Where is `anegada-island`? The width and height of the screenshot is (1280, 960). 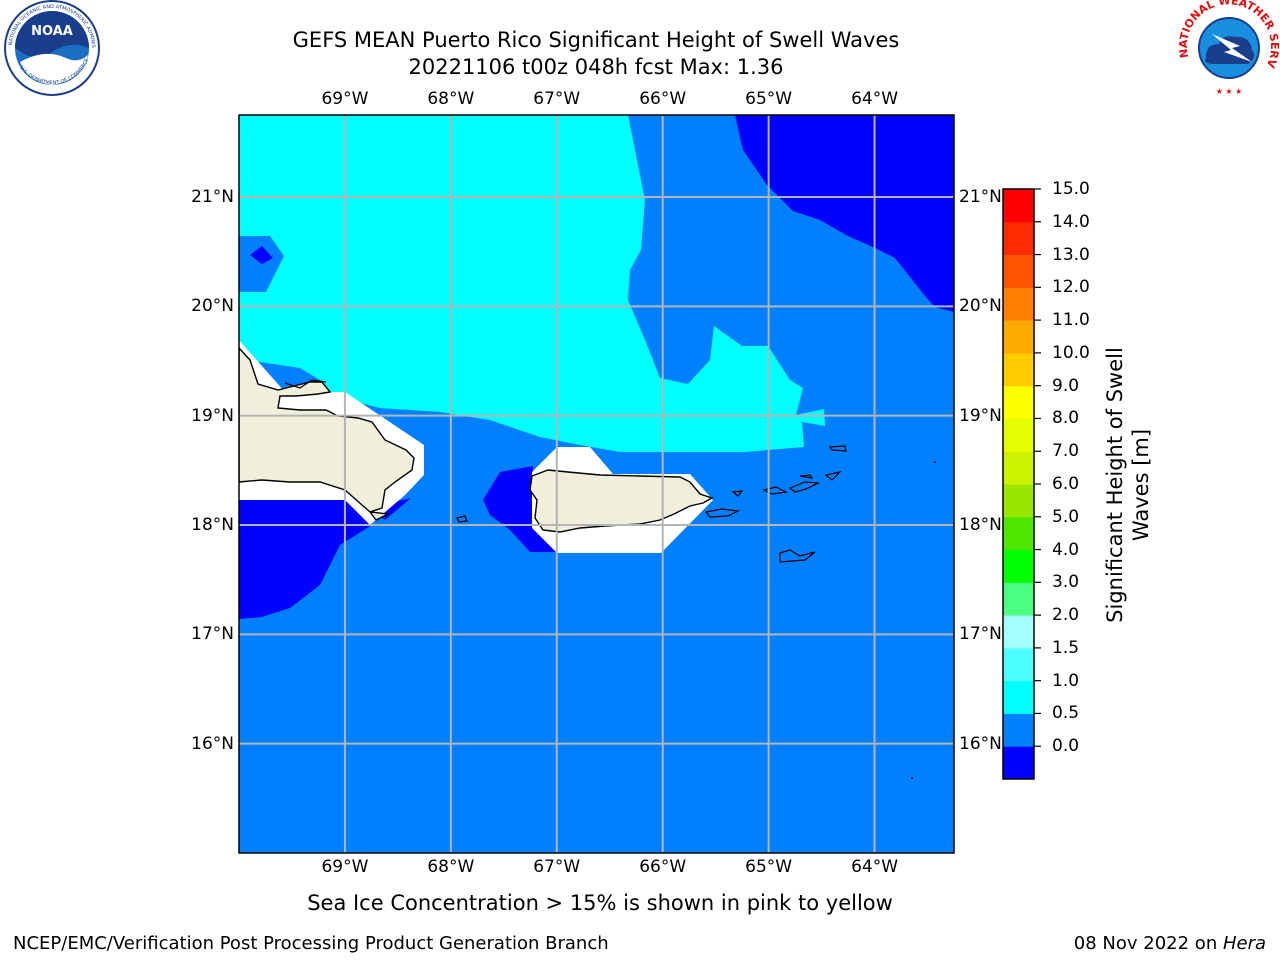 anegada-island is located at coordinates (837, 448).